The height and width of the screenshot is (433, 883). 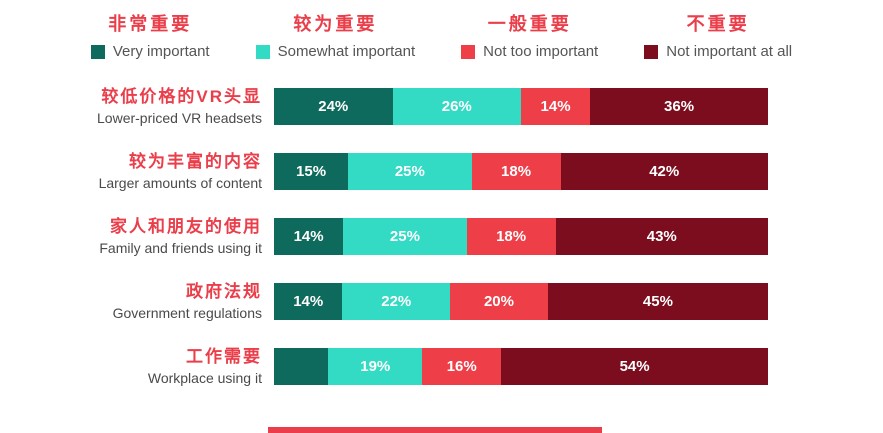 I want to click on legend-label-en: Very important, so click(x=161, y=51).